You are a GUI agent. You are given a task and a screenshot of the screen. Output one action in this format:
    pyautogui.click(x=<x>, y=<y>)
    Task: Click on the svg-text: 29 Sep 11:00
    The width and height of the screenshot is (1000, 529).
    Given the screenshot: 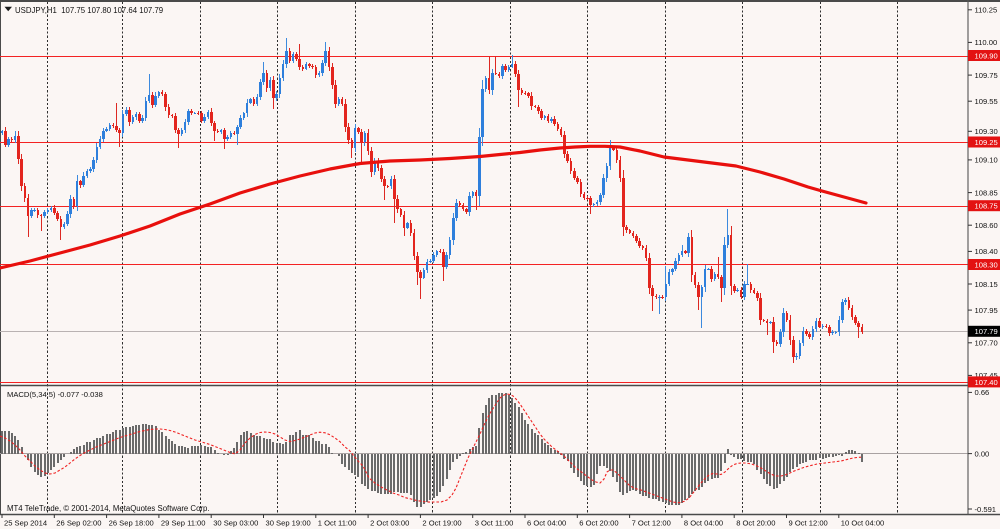 What is the action you would take?
    pyautogui.click(x=183, y=523)
    